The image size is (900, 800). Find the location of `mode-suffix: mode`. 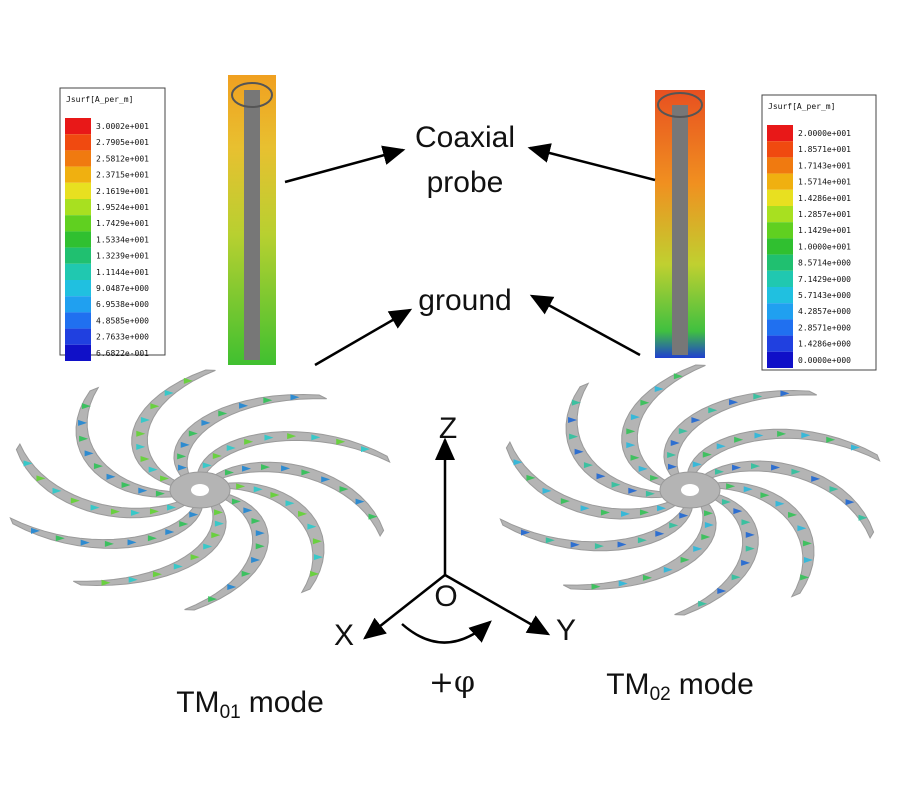

mode-suffix: mode is located at coordinates (716, 684).